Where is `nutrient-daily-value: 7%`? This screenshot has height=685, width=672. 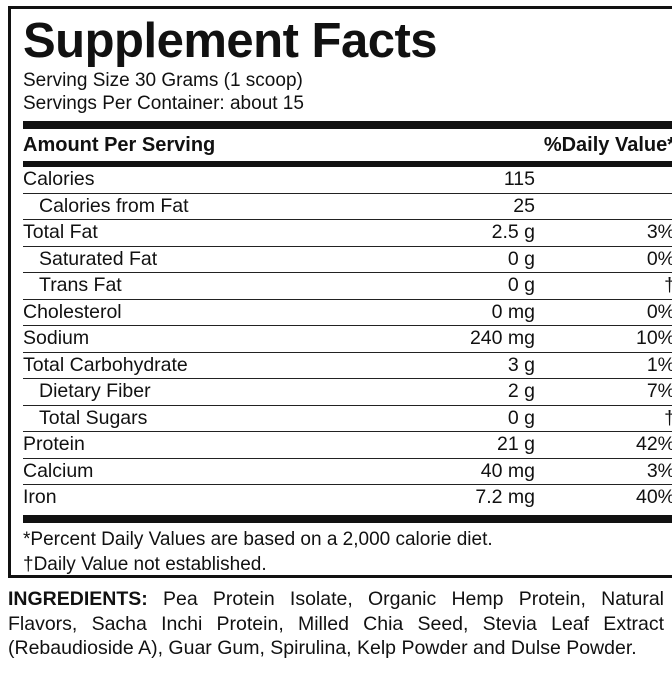
nutrient-daily-value: 7% is located at coordinates (659, 391).